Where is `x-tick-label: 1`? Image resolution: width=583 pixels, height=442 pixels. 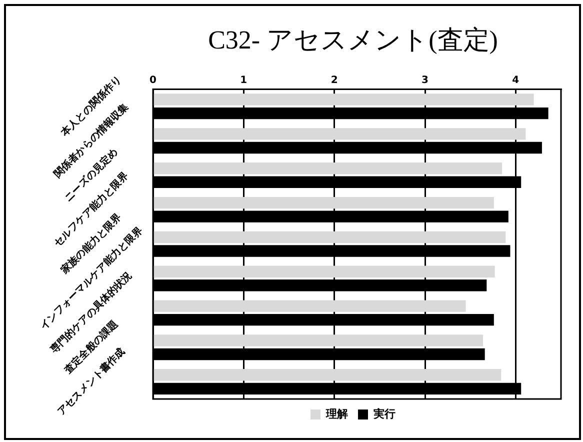 x-tick-label: 1 is located at coordinates (244, 80).